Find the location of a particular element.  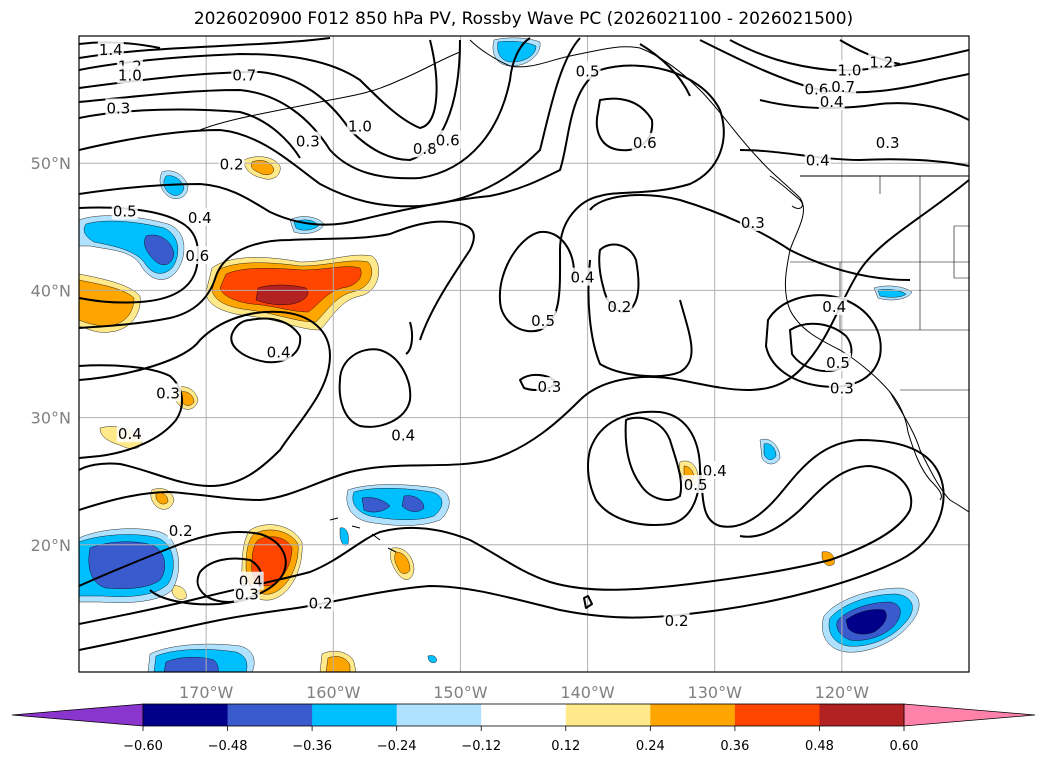

lat-tick-label: 50°N is located at coordinates (51, 163).